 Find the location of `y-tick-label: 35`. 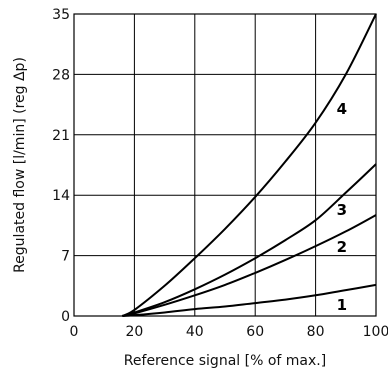

y-tick-label: 35 is located at coordinates (61, 15).